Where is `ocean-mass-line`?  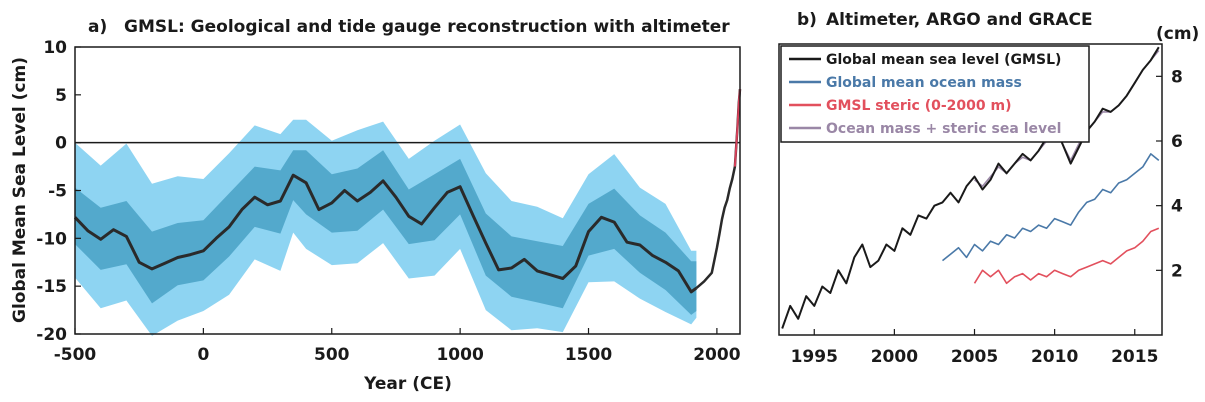
ocean-mass-line is located at coordinates (1051, 207).